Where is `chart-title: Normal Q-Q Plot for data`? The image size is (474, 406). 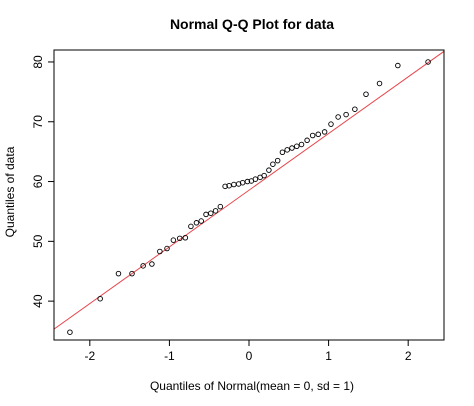
chart-title: Normal Q-Q Plot for data is located at coordinates (252, 24).